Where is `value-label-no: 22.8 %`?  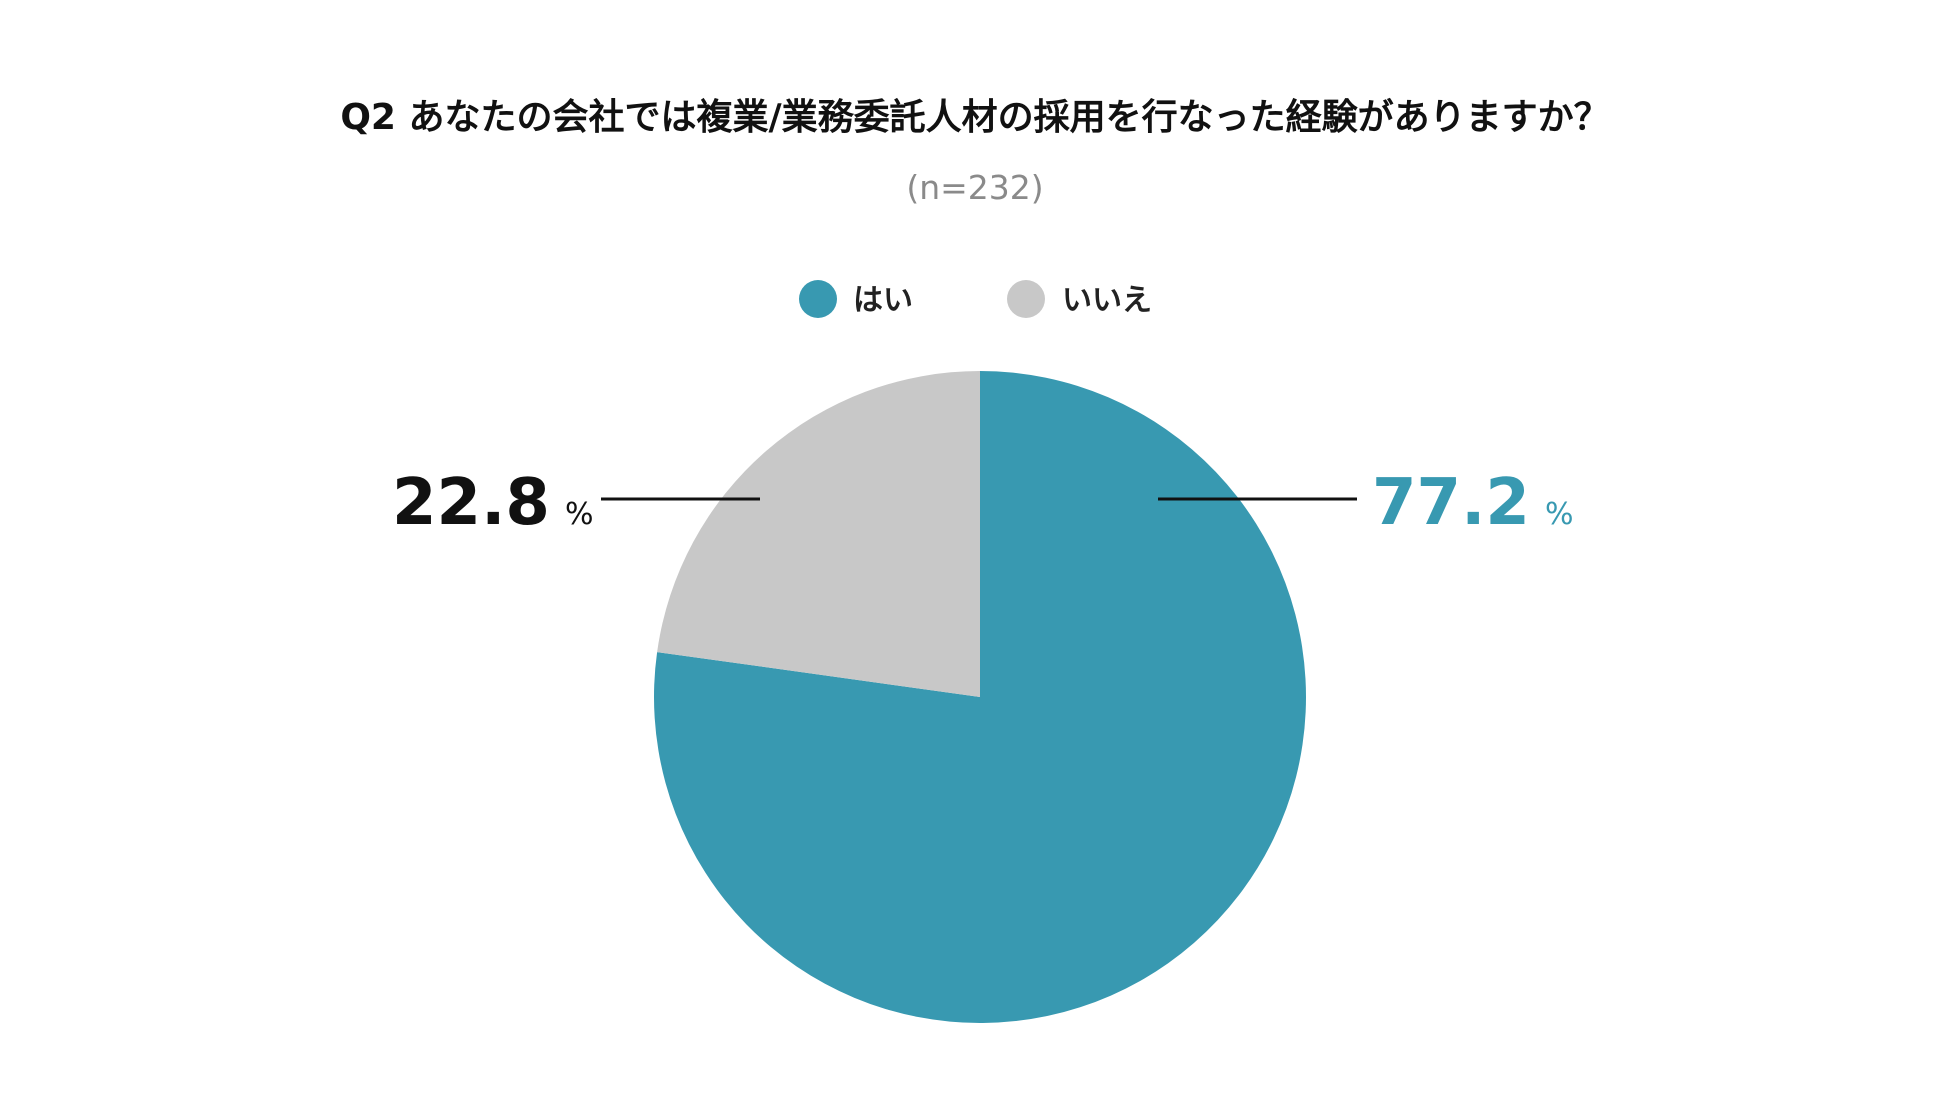
value-label-no: 22.8 % is located at coordinates (493, 503).